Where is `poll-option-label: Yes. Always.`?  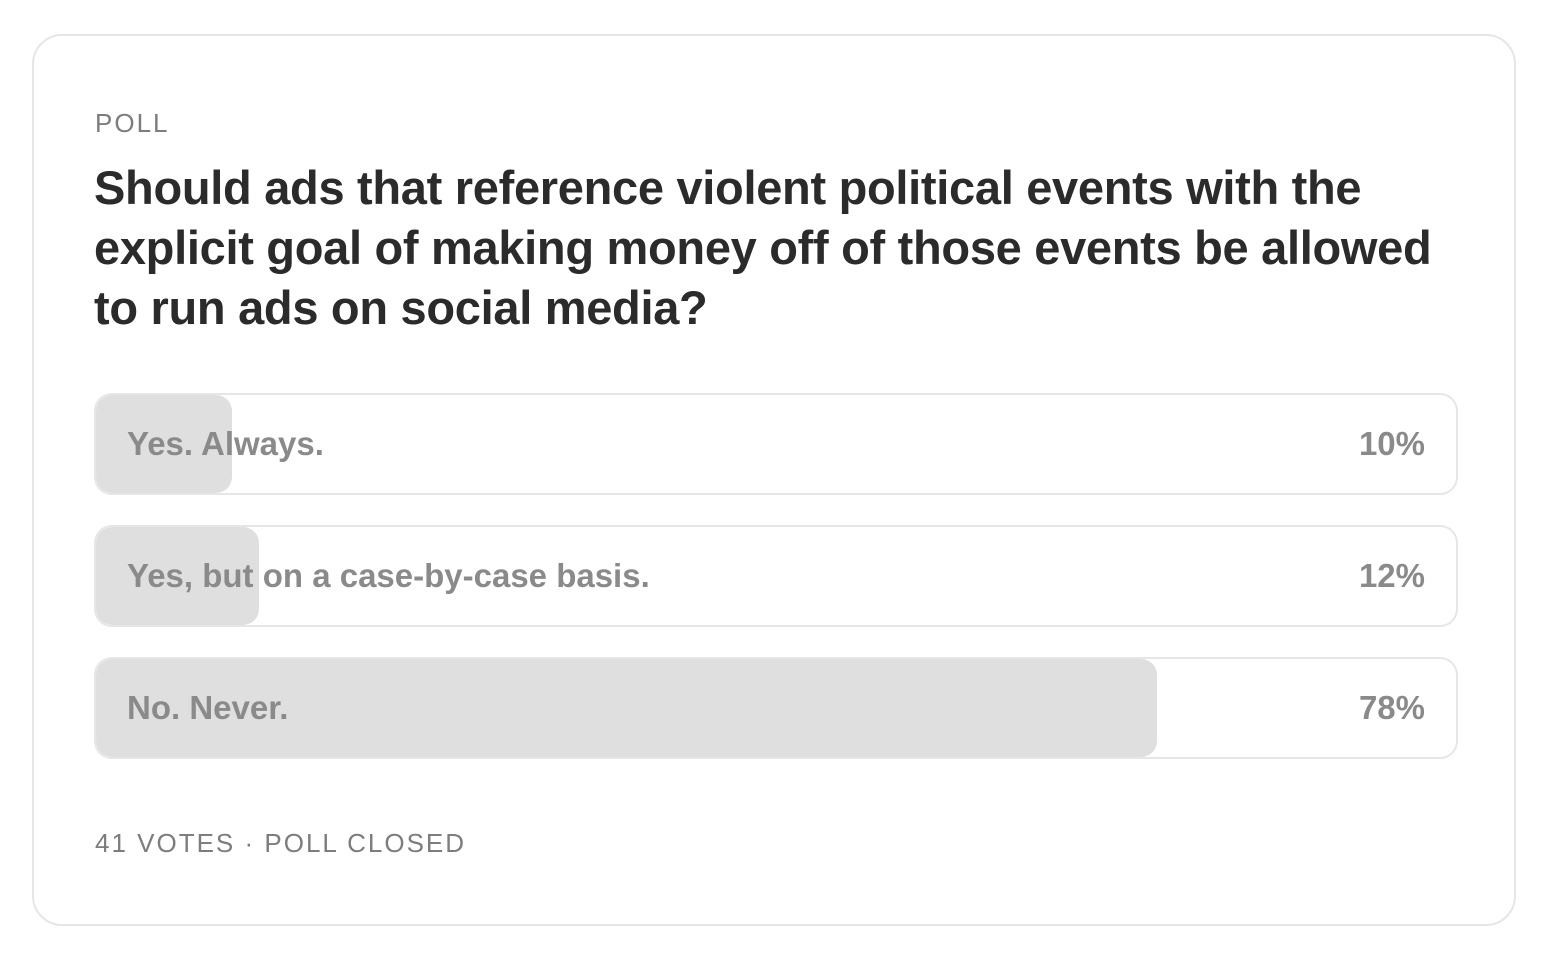
poll-option-label: Yes. Always. is located at coordinates (225, 443).